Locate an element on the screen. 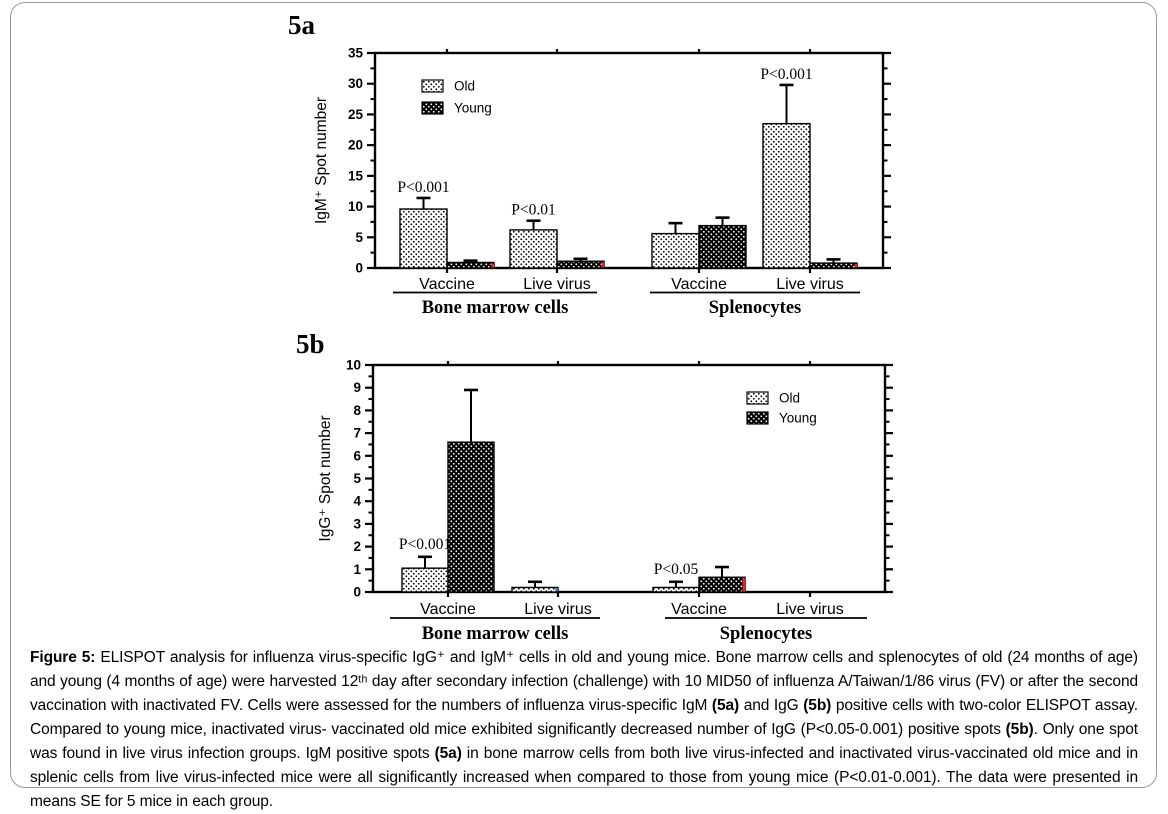  y-axis-title: IgG⁺ Spot number is located at coordinates (325, 478).